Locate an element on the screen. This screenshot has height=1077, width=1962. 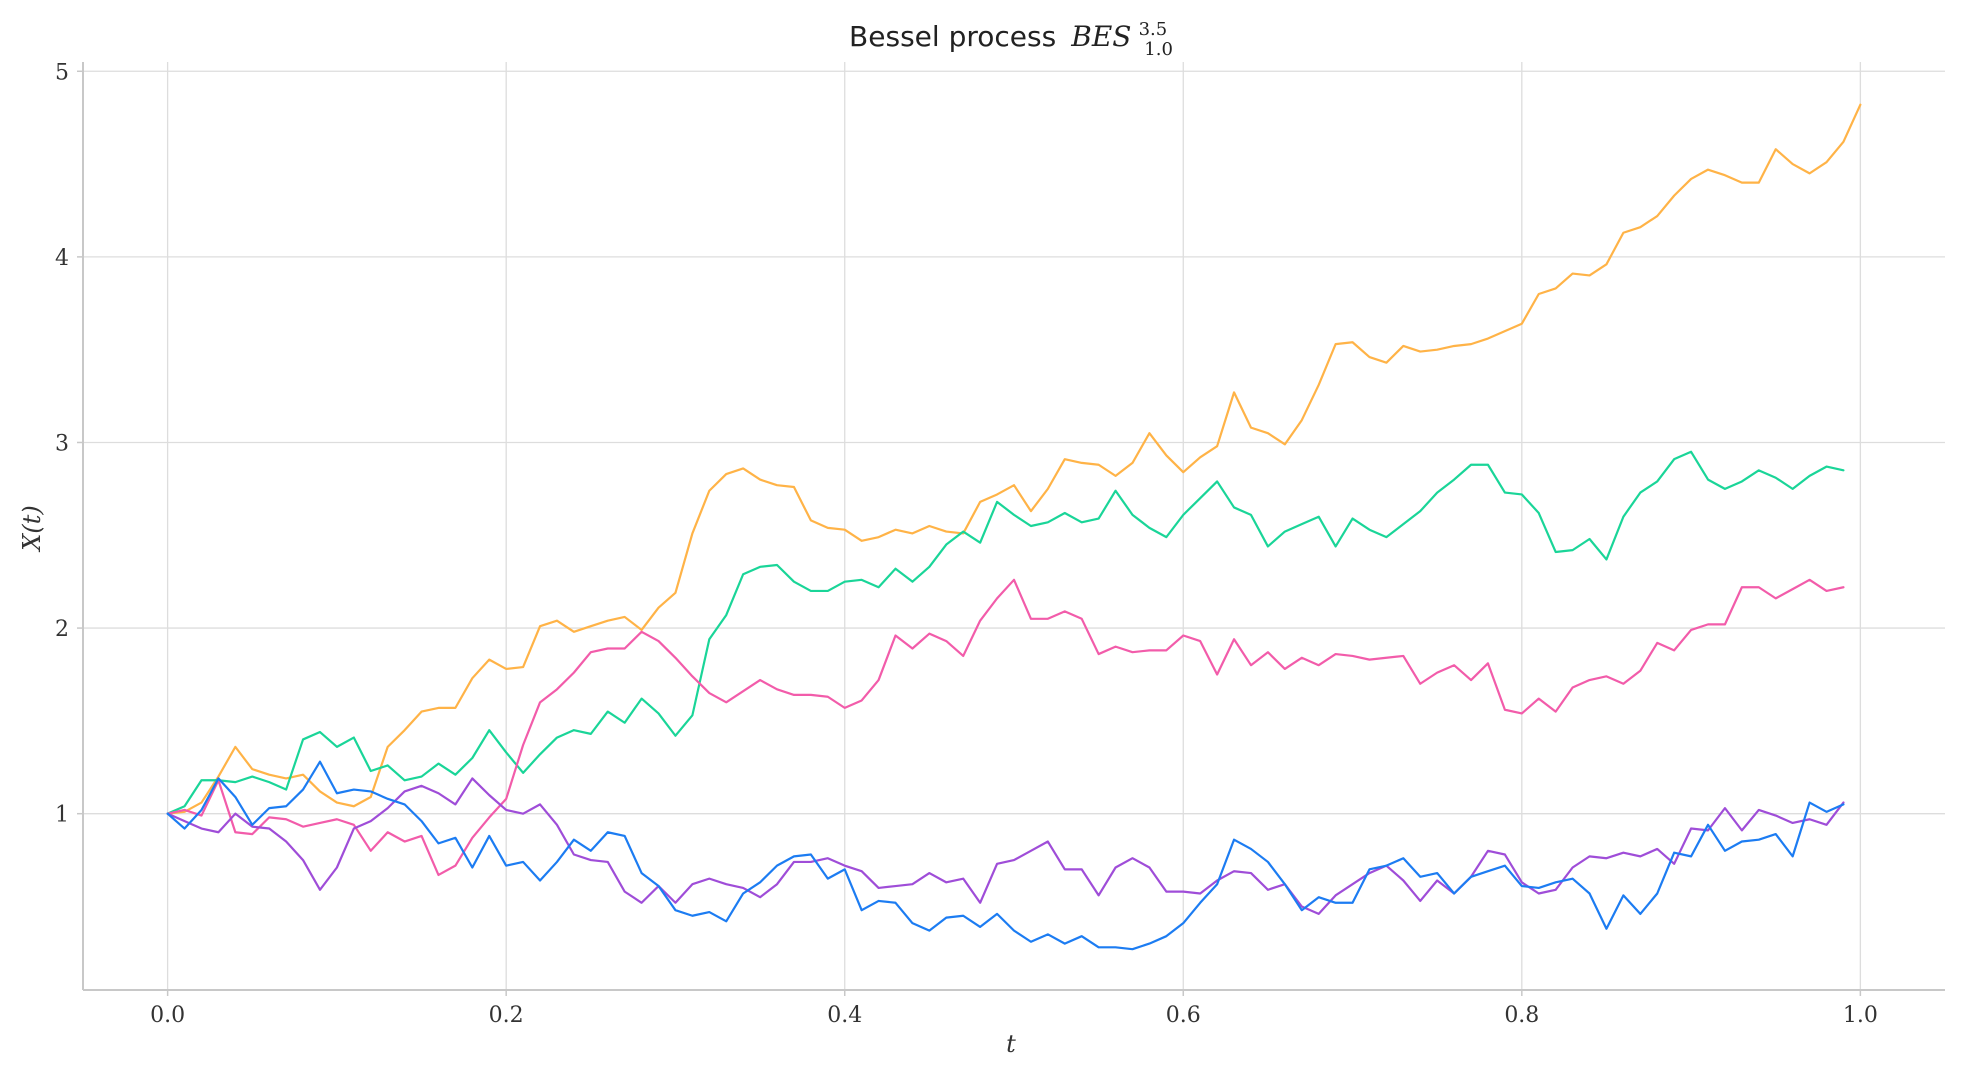
y-tick-label-2: 3 is located at coordinates (62, 443).